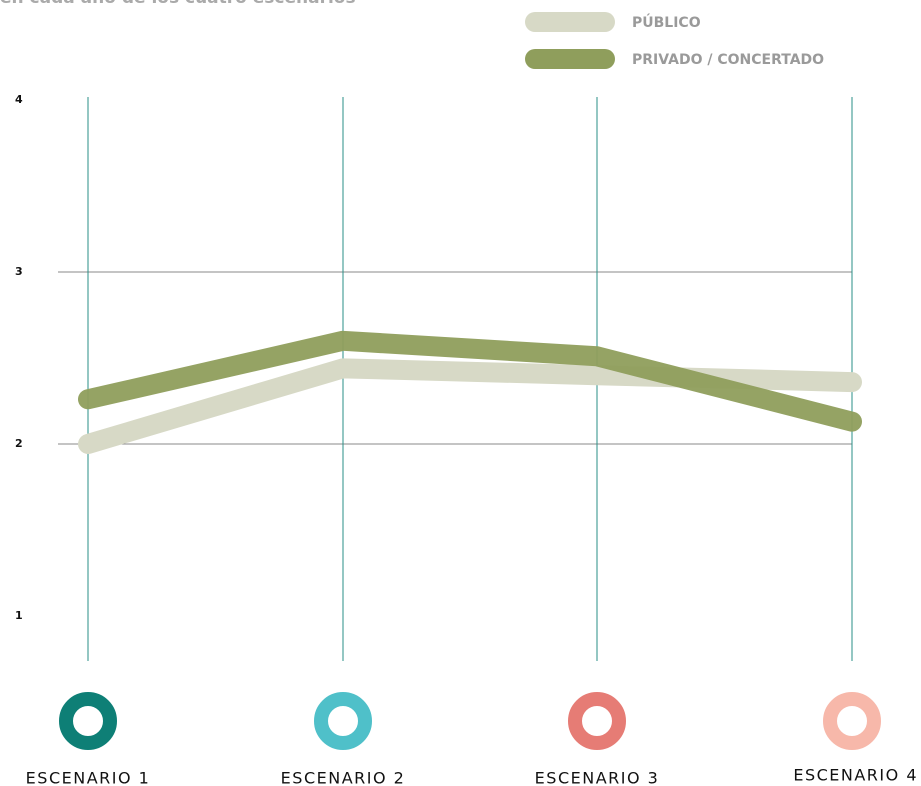 This screenshot has height=786, width=921. Describe the element at coordinates (666, 22) in the screenshot. I see `legend-label: PÚBLICO` at that location.